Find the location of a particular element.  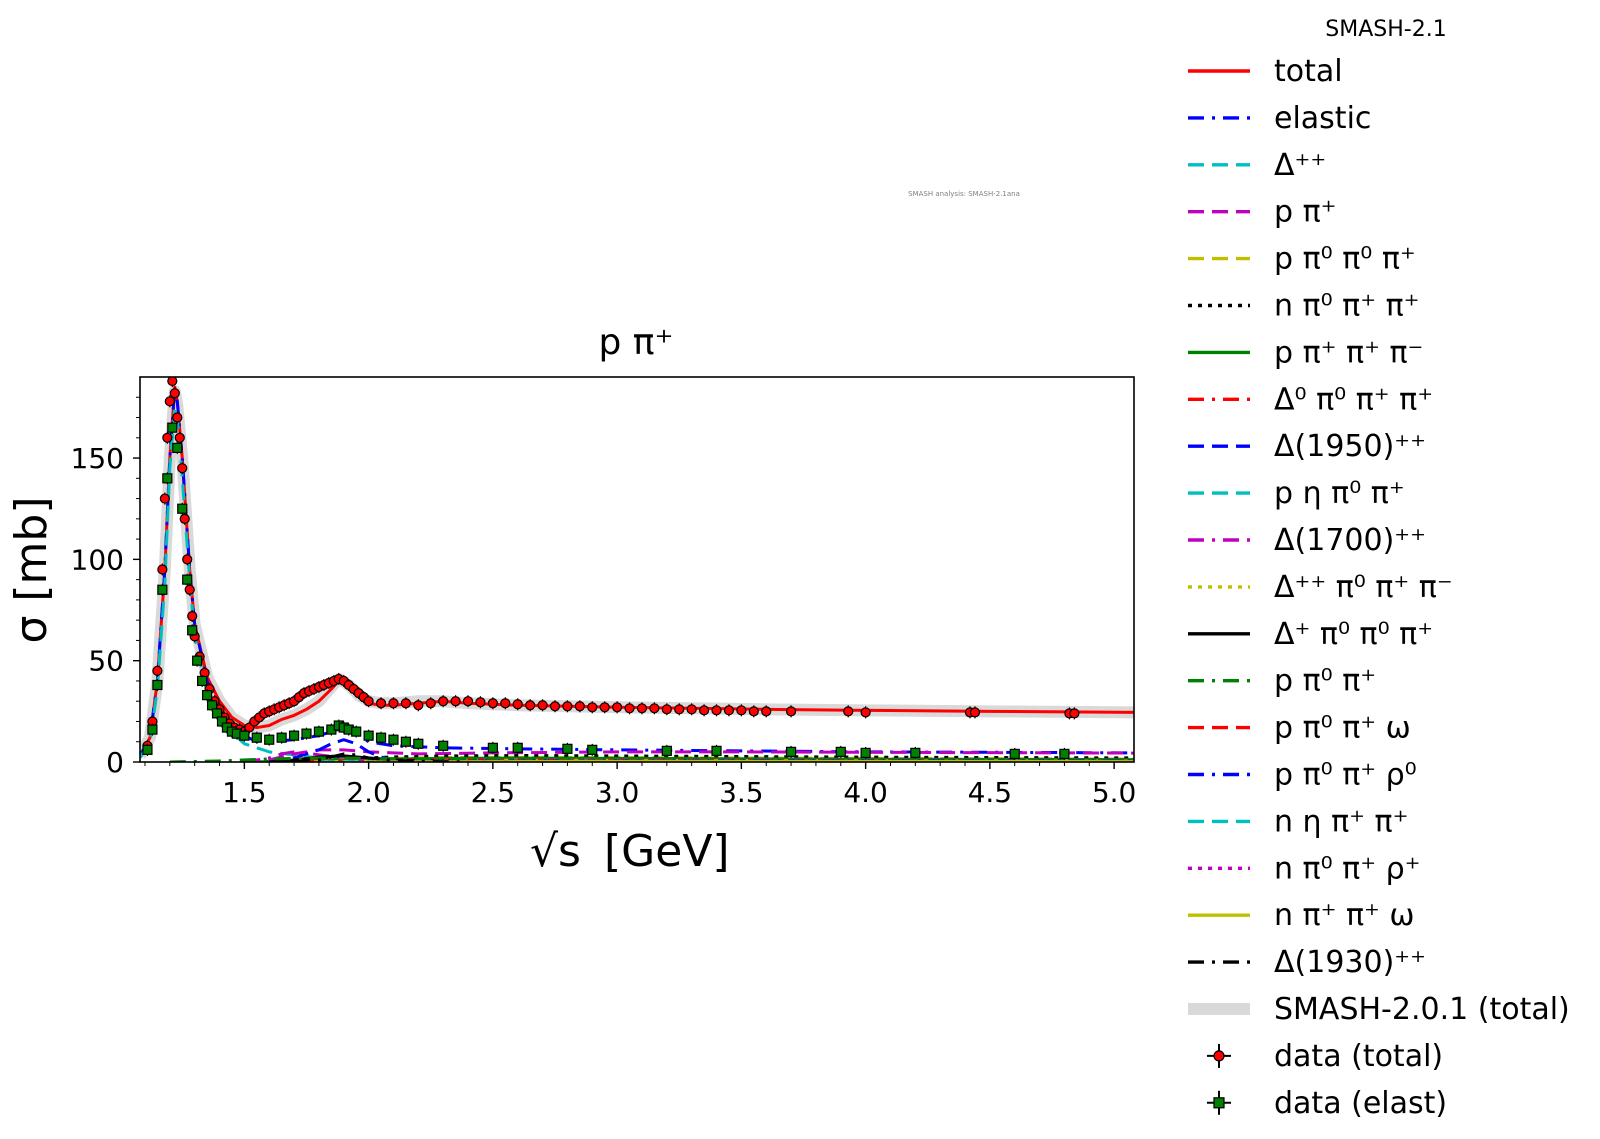

x-tick-label: 5.0 is located at coordinates (1114, 792).